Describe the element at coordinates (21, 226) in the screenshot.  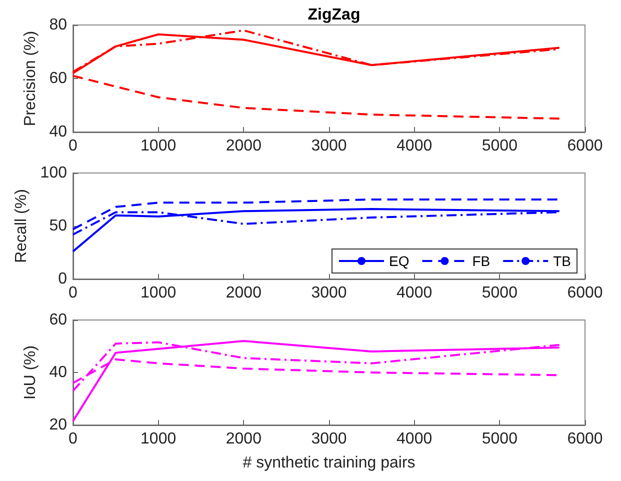
I see `y-axis-title: Recall (%)` at that location.